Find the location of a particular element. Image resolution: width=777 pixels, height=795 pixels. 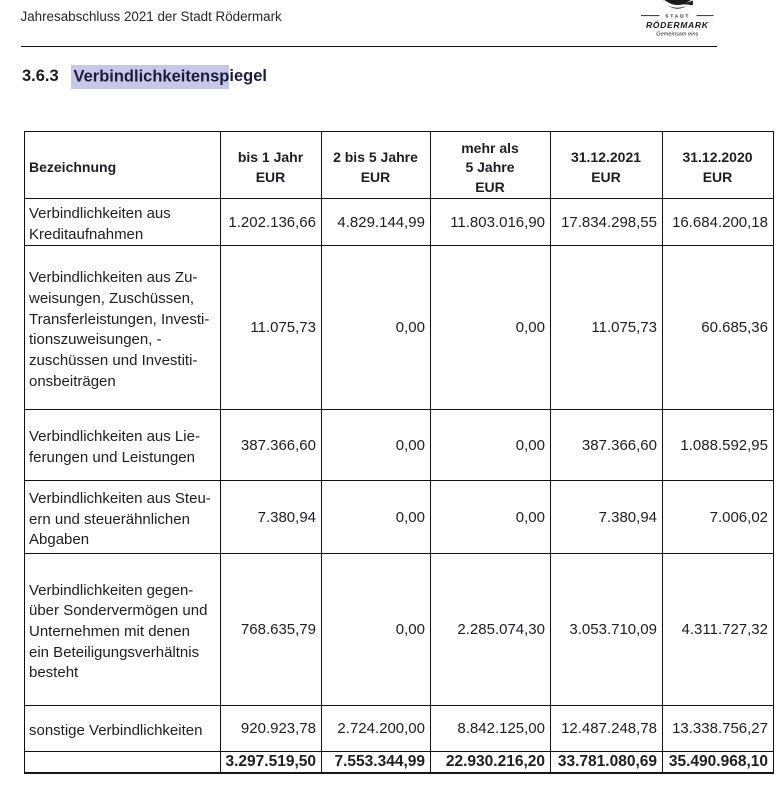

svg-text: Gemeinsam eins is located at coordinates (677, 34).